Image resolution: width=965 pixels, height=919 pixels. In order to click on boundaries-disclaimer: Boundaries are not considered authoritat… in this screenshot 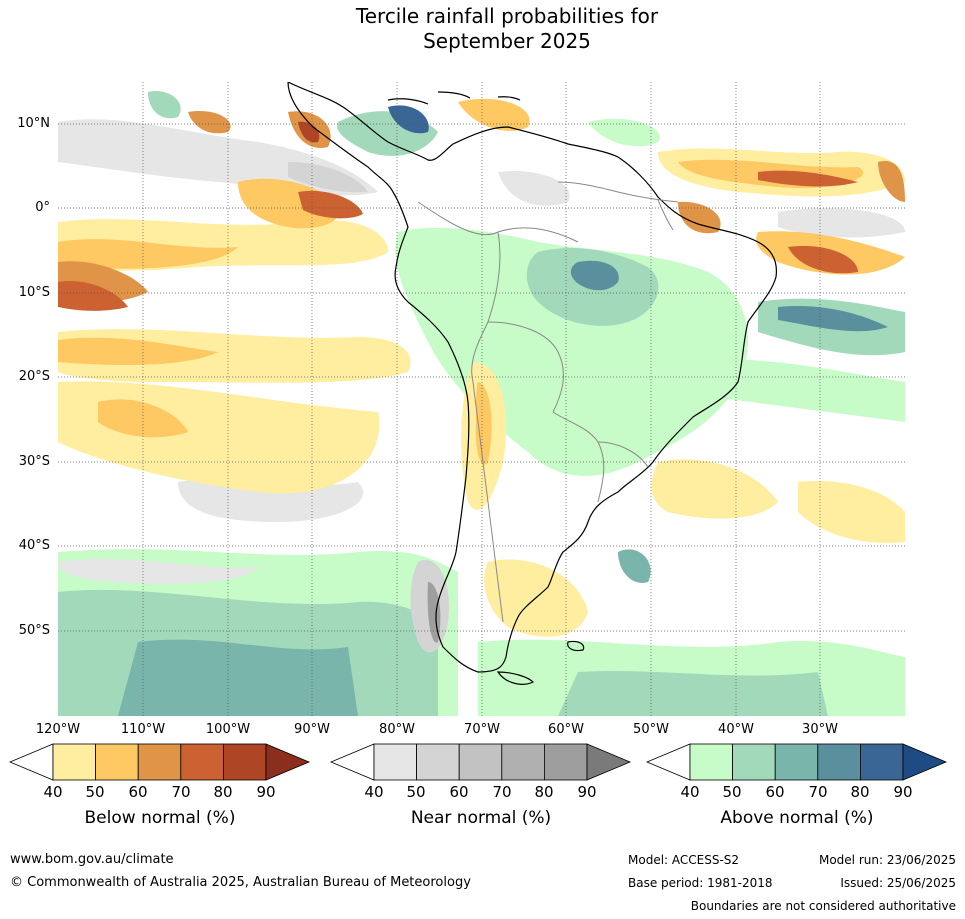, I will do `click(823, 906)`.